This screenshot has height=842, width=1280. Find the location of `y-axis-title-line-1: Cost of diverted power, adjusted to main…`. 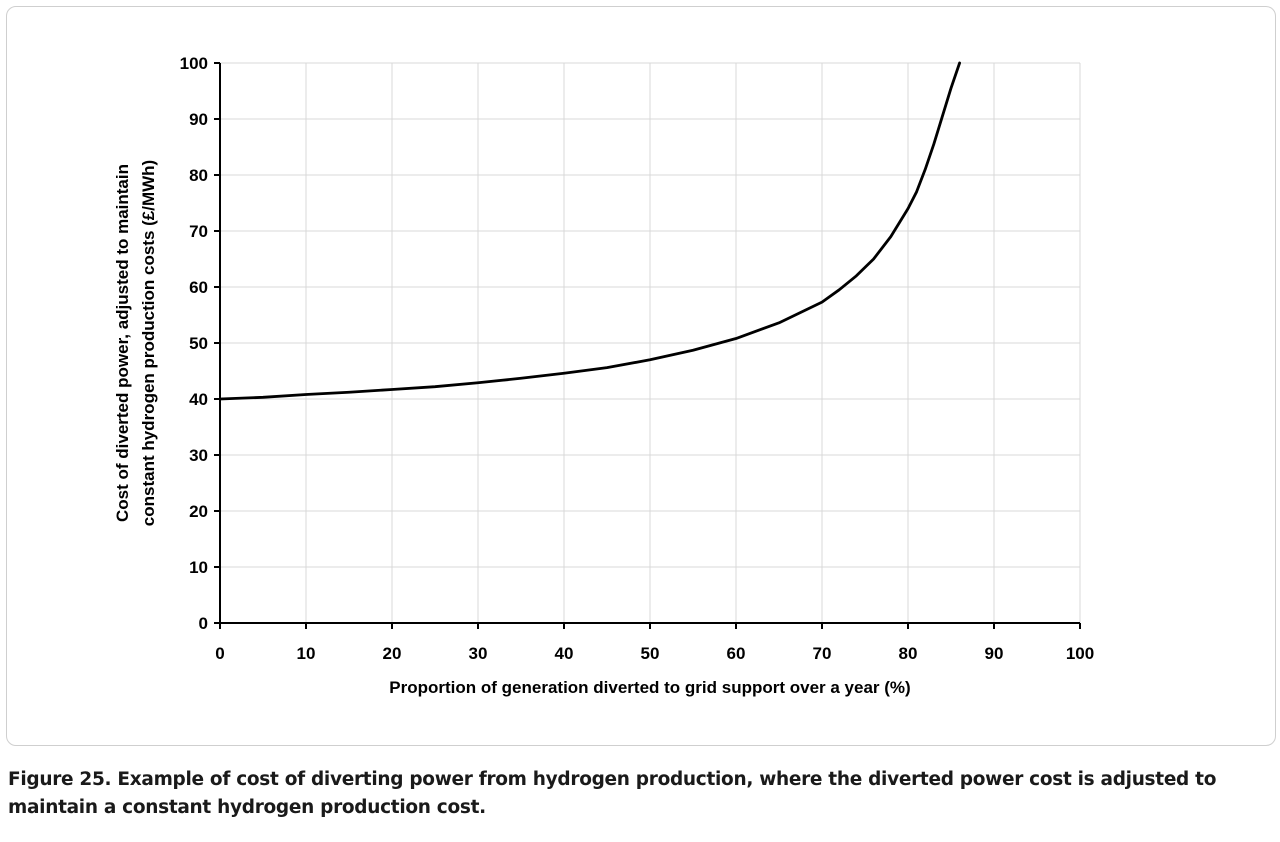

y-axis-title-line-1: Cost of diverted power, adjusted to main… is located at coordinates (122, 343).